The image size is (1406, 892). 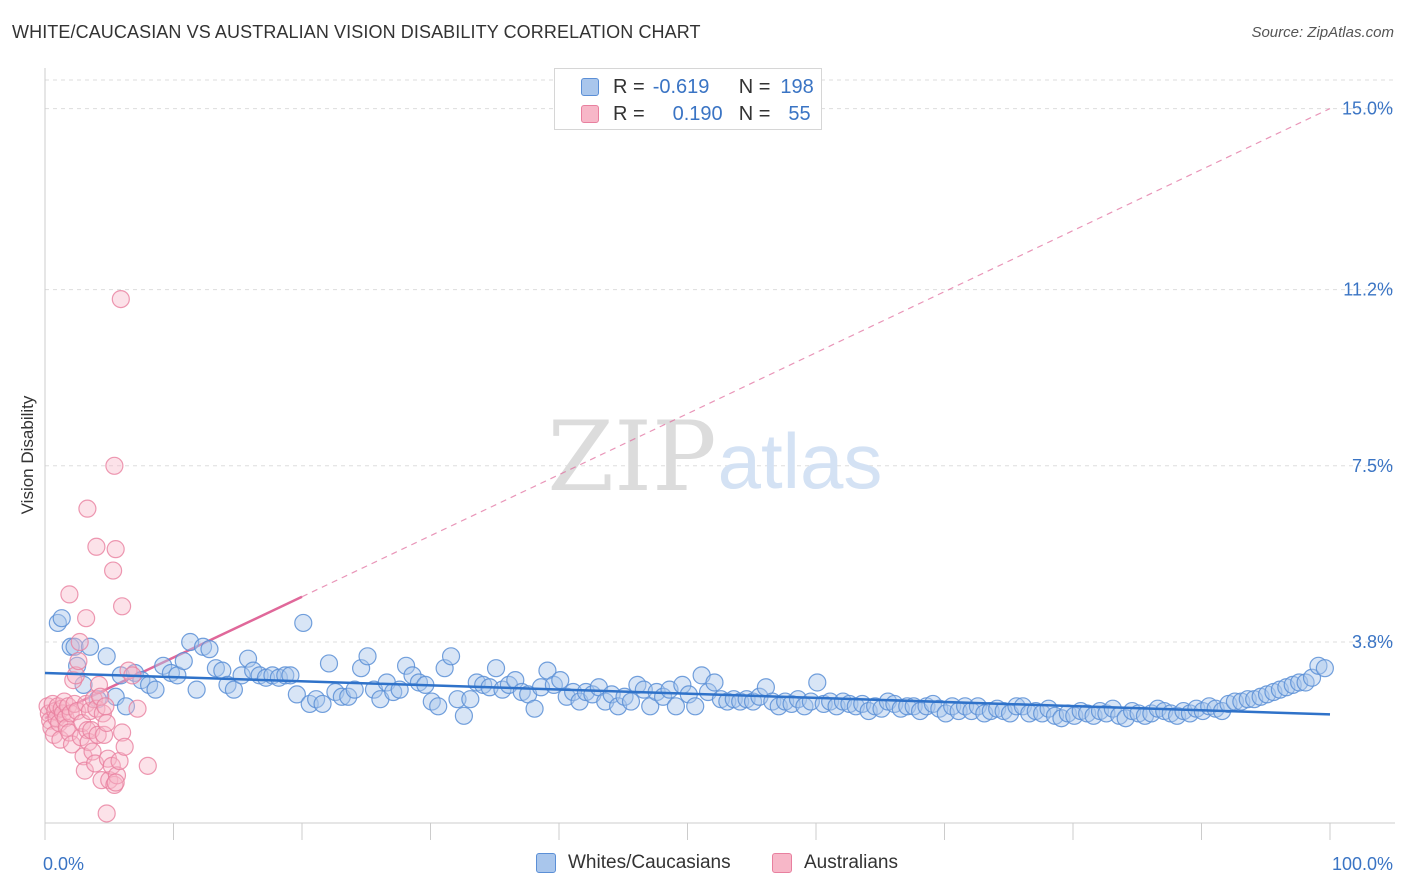 What do you see at coordinates (782, 863) in the screenshot?
I see `bottom-legend-swatch-australians` at bounding box center [782, 863].